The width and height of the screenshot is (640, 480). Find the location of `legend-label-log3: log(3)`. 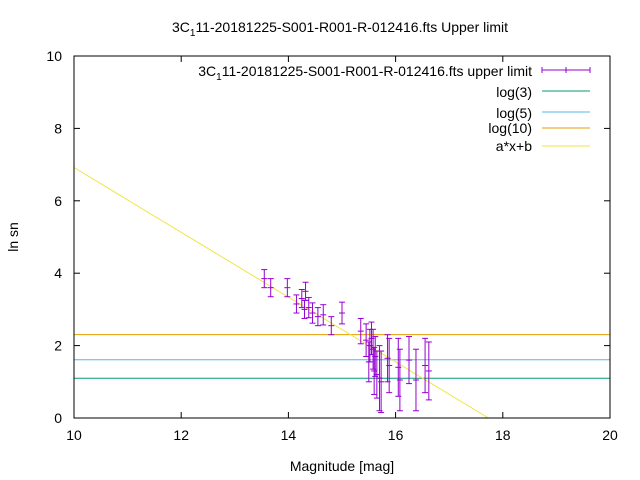

legend-label-log3: log(3) is located at coordinates (514, 92).